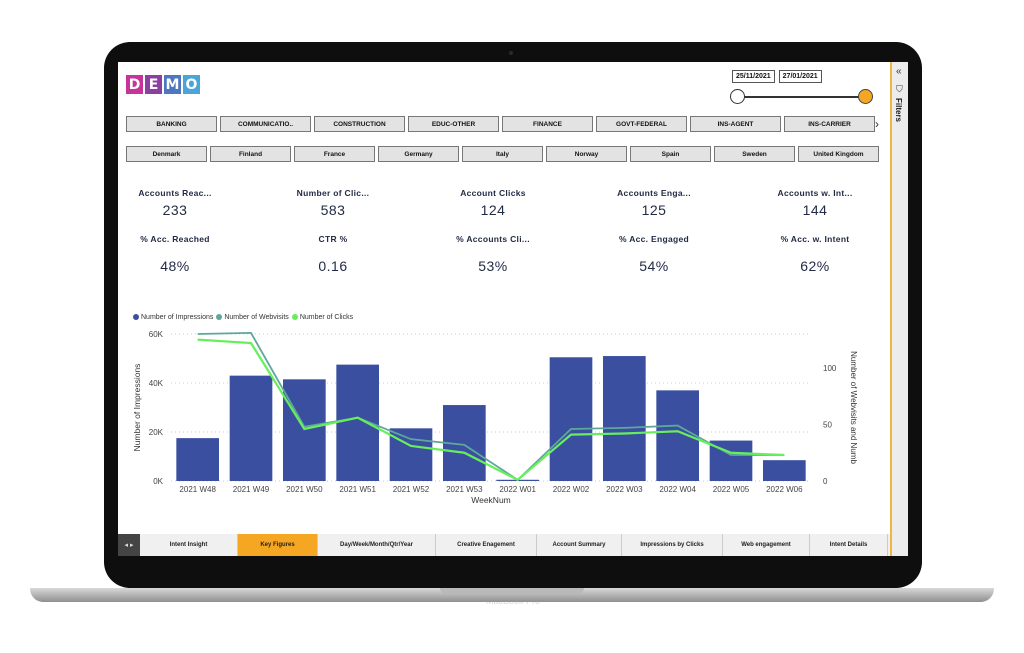 Image resolution: width=1024 pixels, height=653 pixels. What do you see at coordinates (670, 154) in the screenshot?
I see `country-option: Spain` at bounding box center [670, 154].